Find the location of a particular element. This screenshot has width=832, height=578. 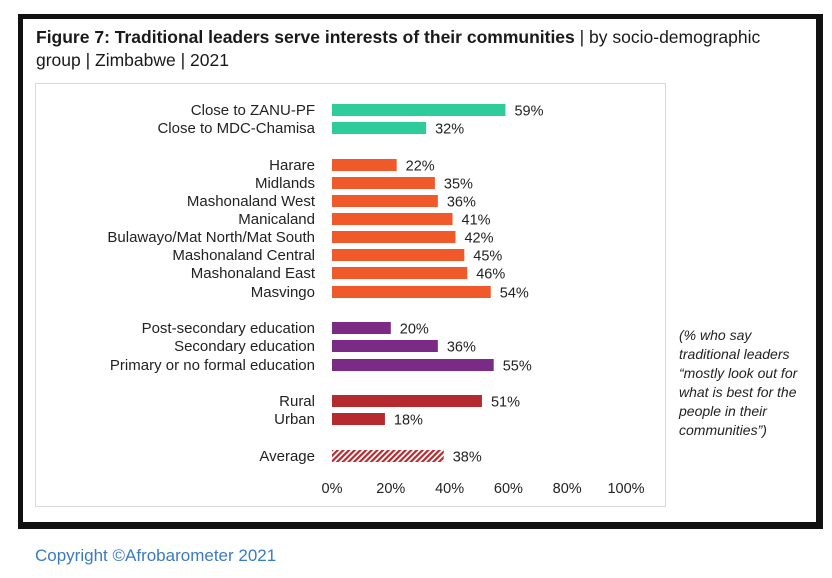

category-label-primary-or-no-formal-education: Primary or no formal education is located at coordinates (212, 365).